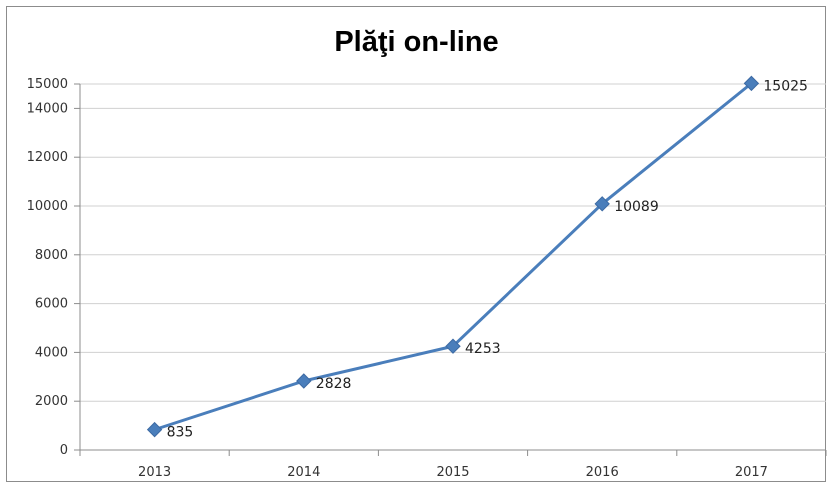  I want to click on data-label: 4253, so click(483, 349).